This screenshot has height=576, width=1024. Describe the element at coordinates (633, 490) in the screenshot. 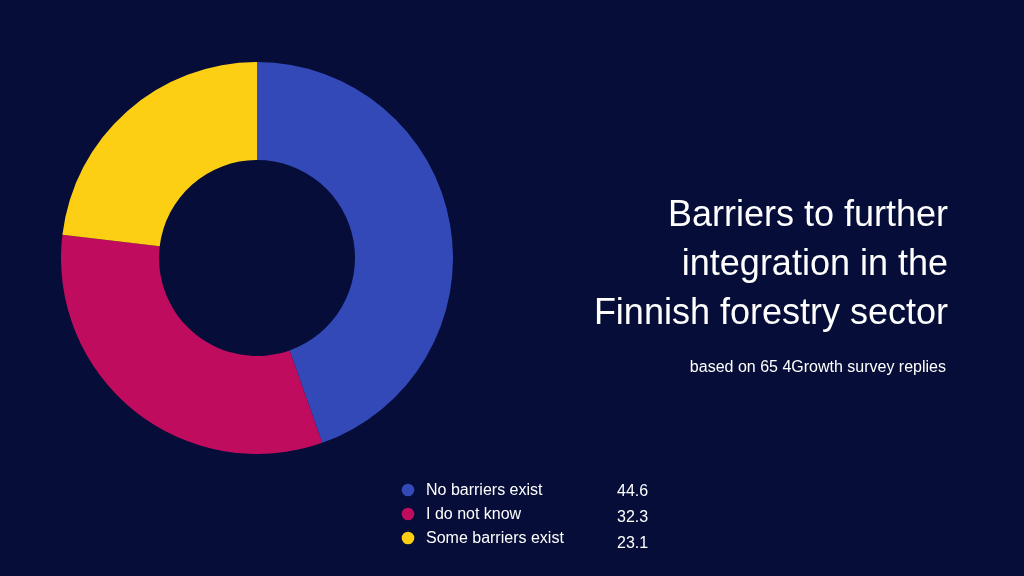

I see `data-label: 44.6` at that location.